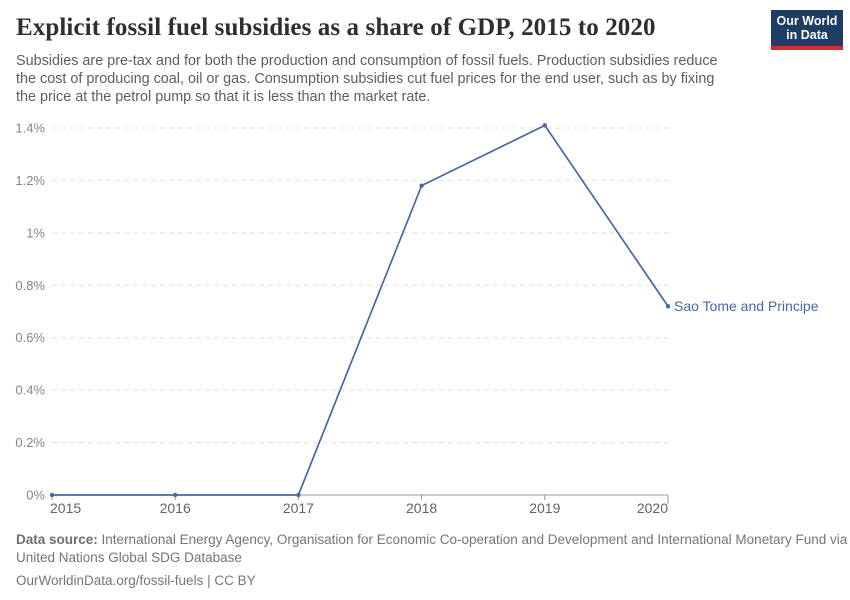 The image size is (850, 600). What do you see at coordinates (30, 337) in the screenshot?
I see `y-tick-label: 0.6%` at bounding box center [30, 337].